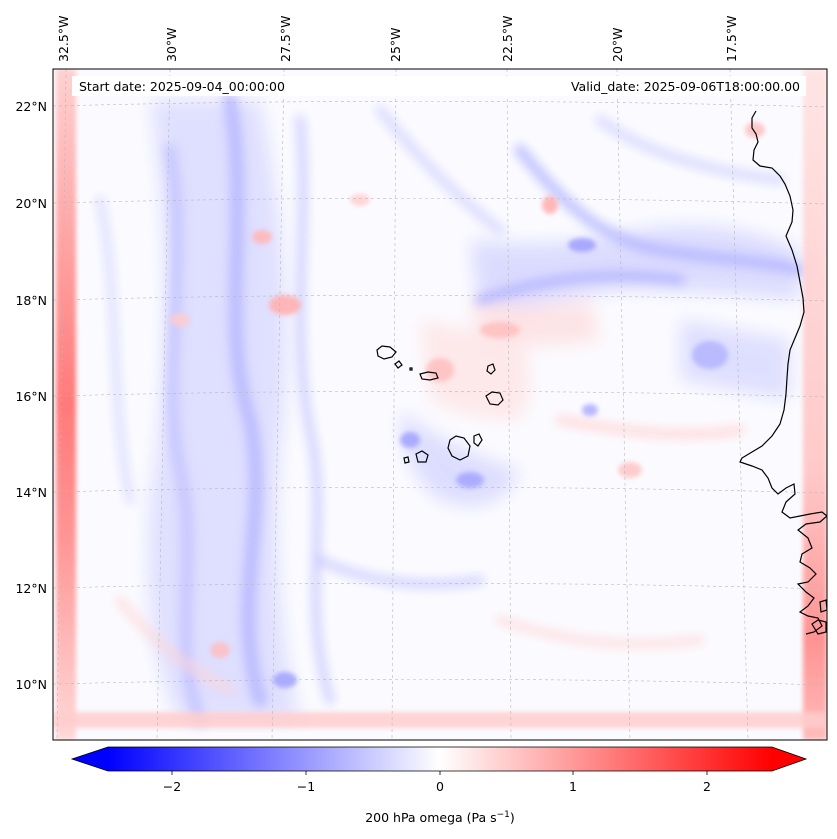 The image size is (837, 839). Describe the element at coordinates (306, 786) in the screenshot. I see `cb-tick-label-m1: −1` at that location.